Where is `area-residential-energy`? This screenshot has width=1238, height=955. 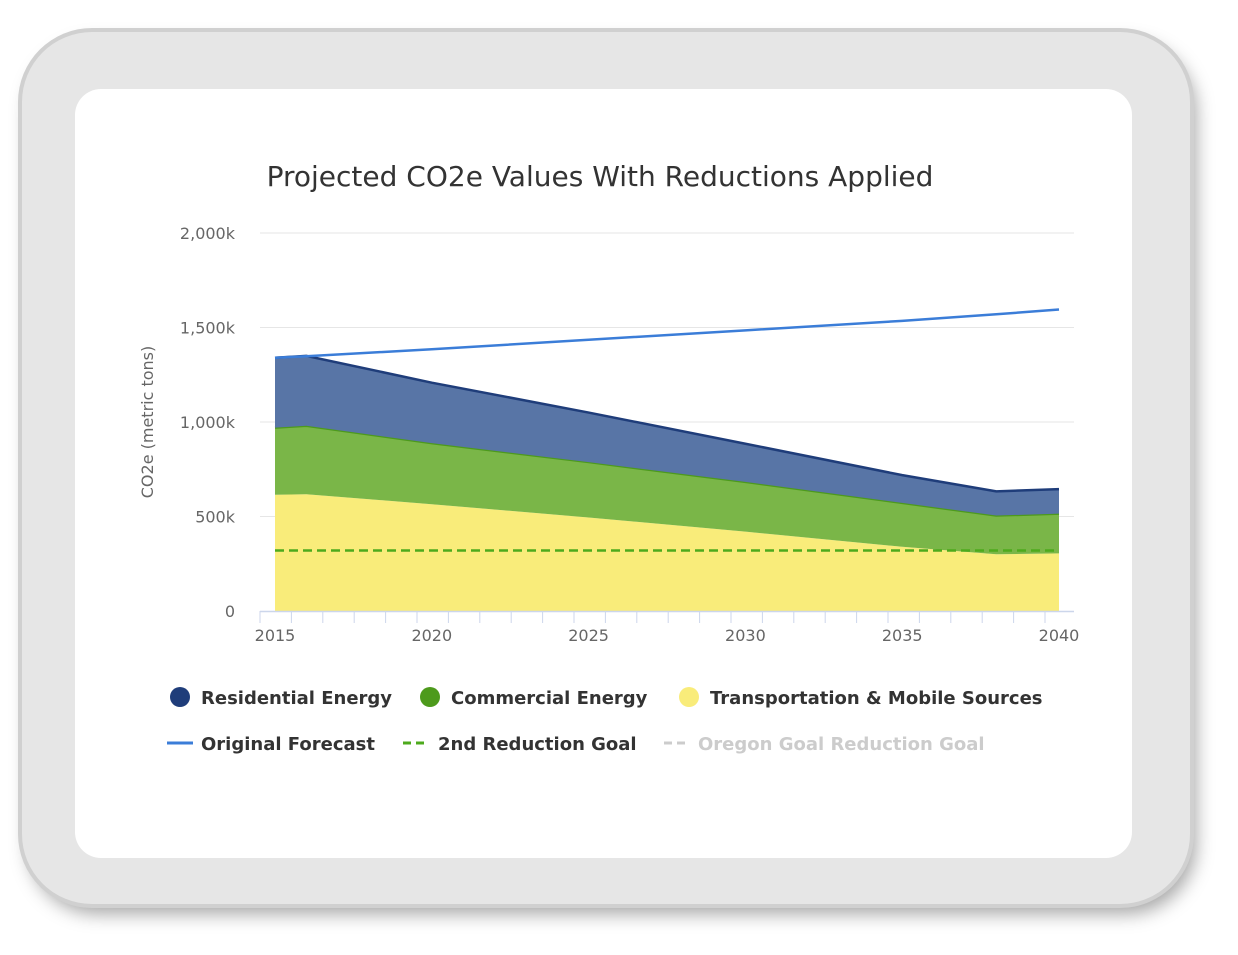
area-residential-energy is located at coordinates (667, 435).